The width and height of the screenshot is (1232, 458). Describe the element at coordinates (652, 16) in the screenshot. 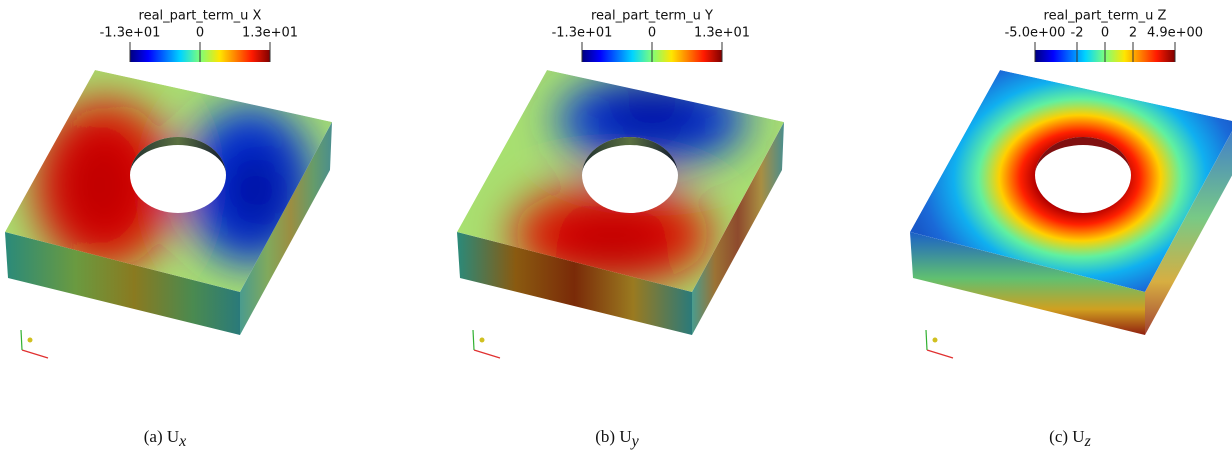

I see `colorbar-title: real_part_term_u Y` at that location.